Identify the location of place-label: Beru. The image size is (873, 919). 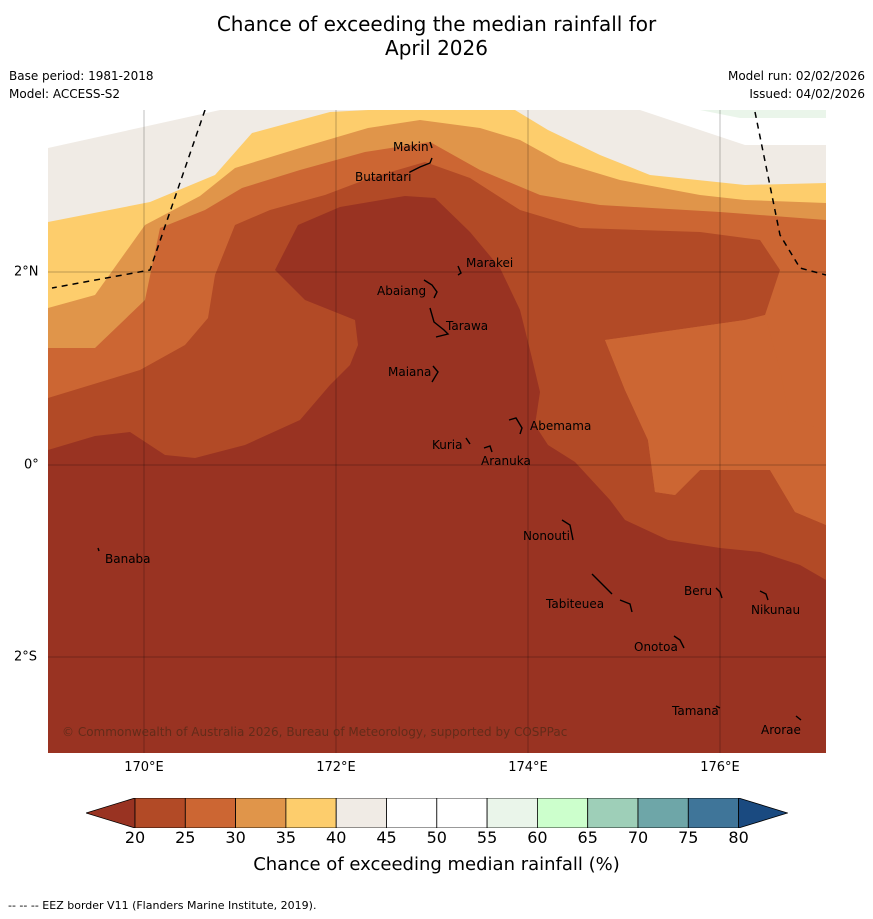
(698, 591).